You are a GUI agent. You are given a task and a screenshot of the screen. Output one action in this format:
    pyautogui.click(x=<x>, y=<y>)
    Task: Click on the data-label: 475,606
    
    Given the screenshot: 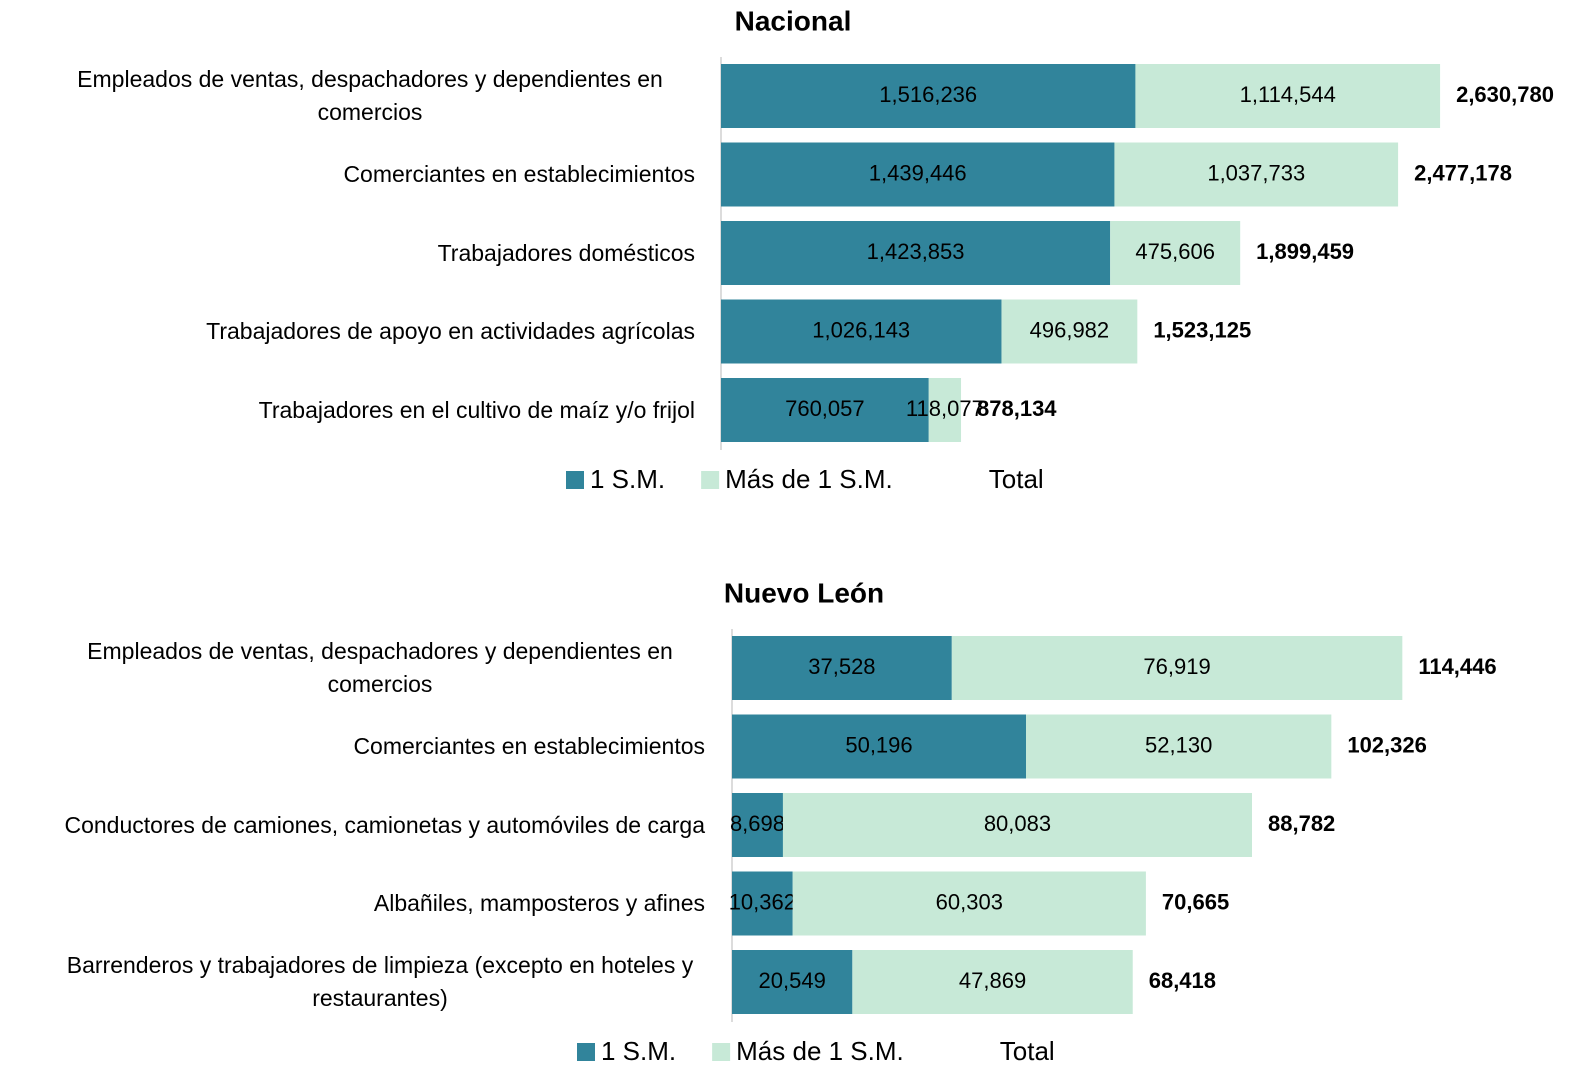 What is the action you would take?
    pyautogui.click(x=1175, y=251)
    